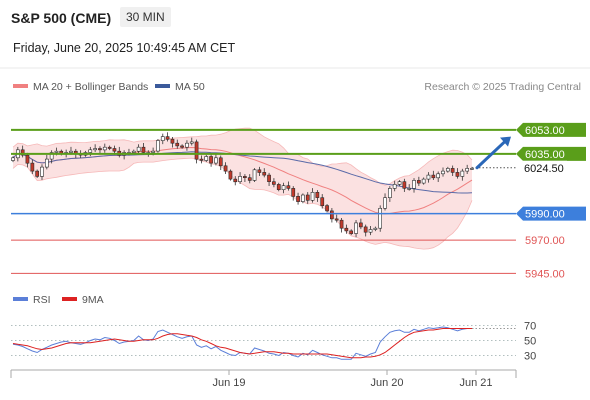 The width and height of the screenshot is (590, 400). Describe the element at coordinates (162, 86) in the screenshot. I see `ma50-legend-swatch` at that location.